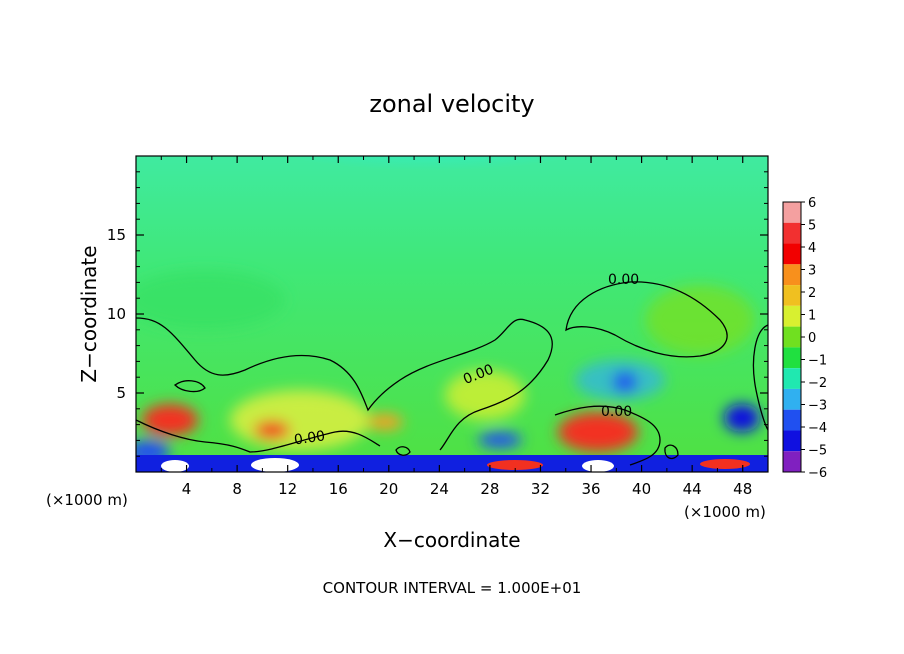  I want to click on x-tick-label: 40, so click(641, 489).